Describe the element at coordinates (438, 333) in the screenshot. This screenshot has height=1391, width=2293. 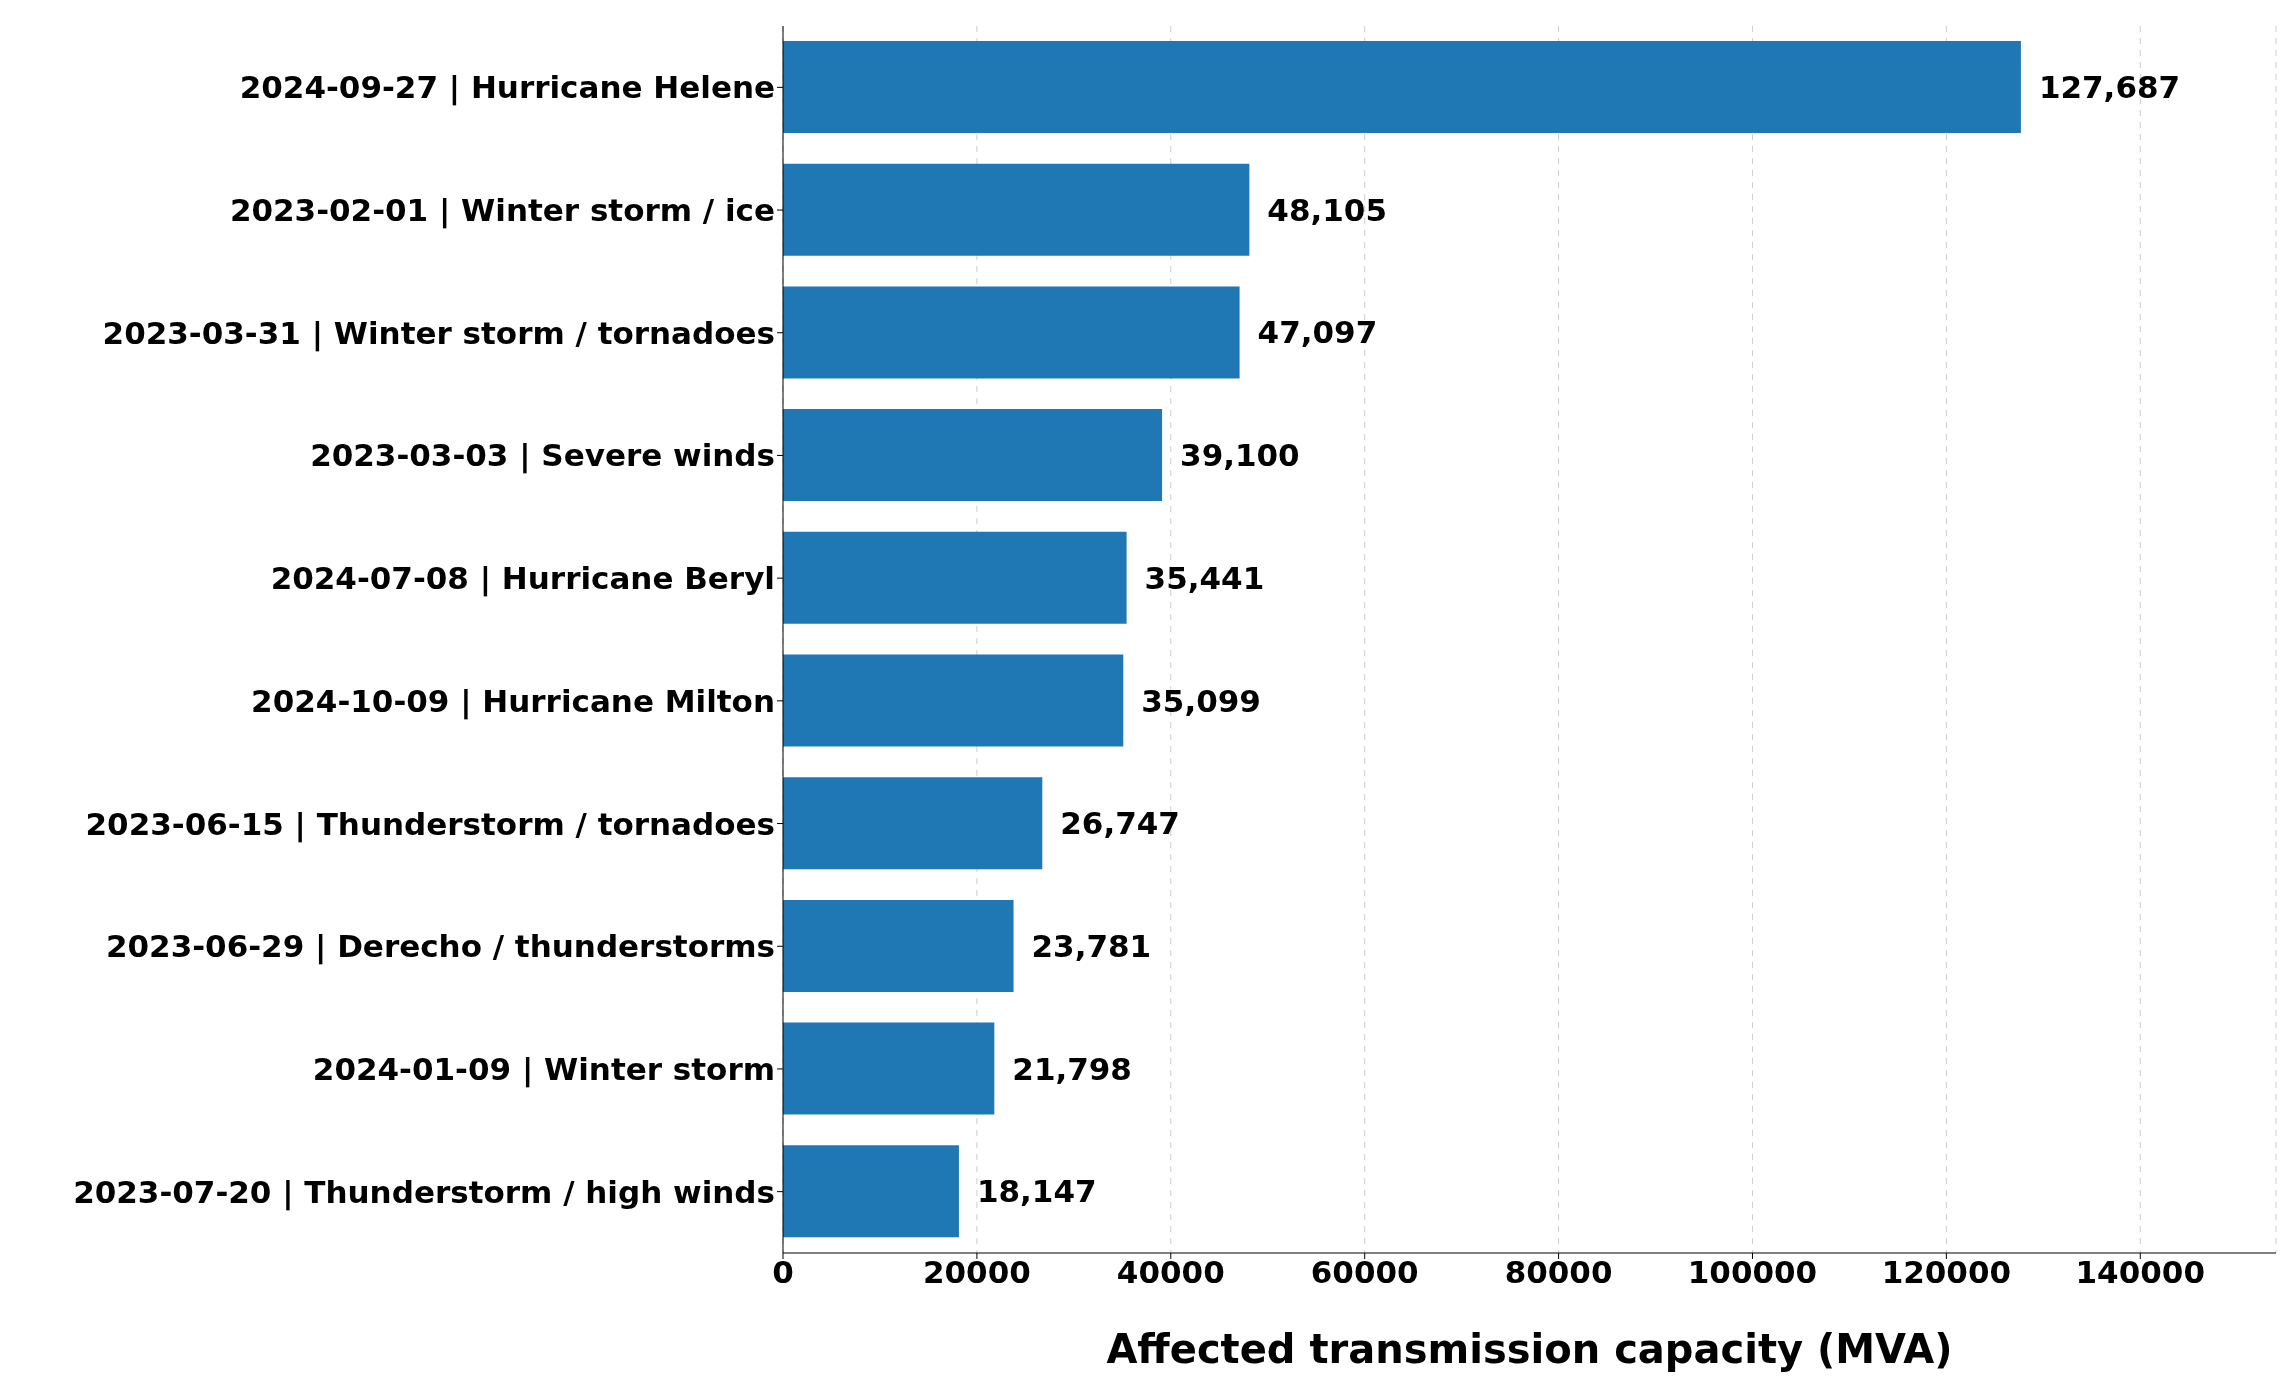
I see `y-tick-label: 2023-03-31 | Winter storm / tornadoes` at that location.